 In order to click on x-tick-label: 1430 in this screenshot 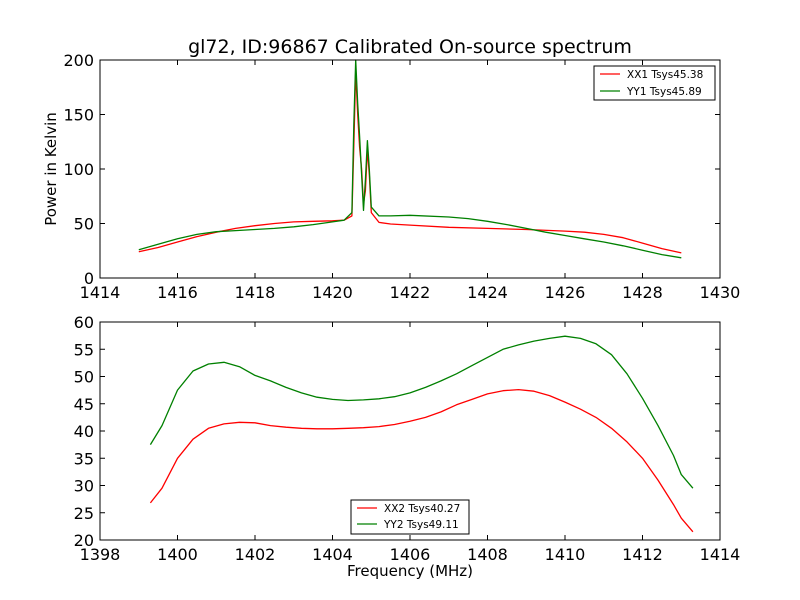, I will do `click(720, 292)`.